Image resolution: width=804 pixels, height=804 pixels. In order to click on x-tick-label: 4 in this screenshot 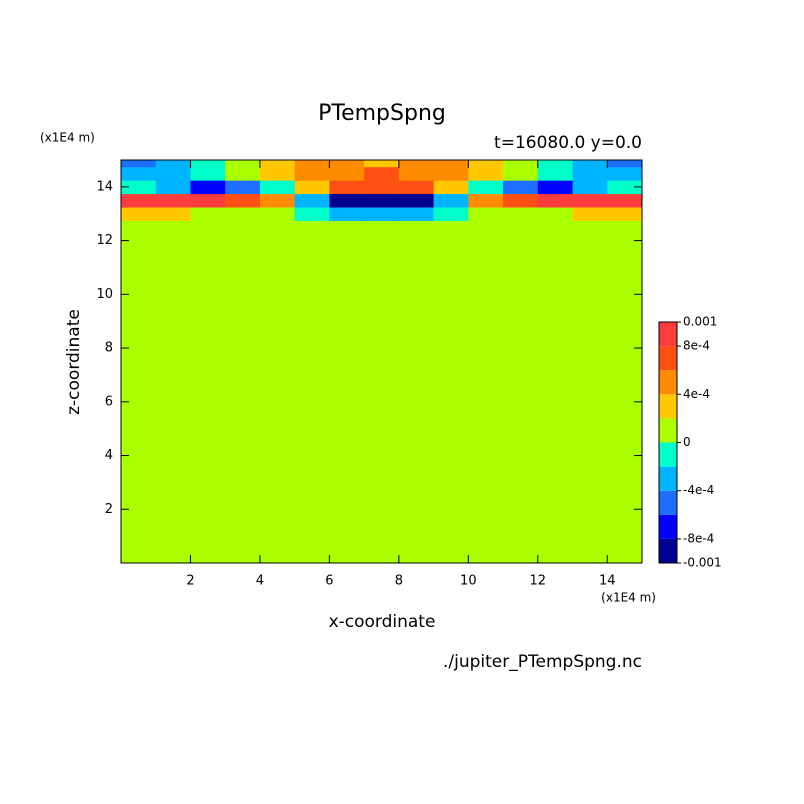, I will do `click(260, 581)`.